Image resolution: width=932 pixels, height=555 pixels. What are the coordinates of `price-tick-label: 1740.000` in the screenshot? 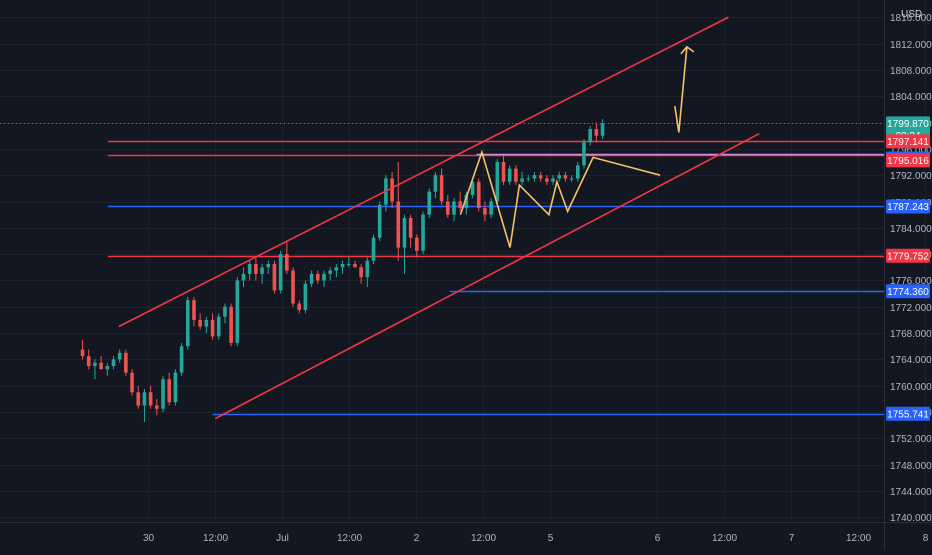 It's located at (911, 518).